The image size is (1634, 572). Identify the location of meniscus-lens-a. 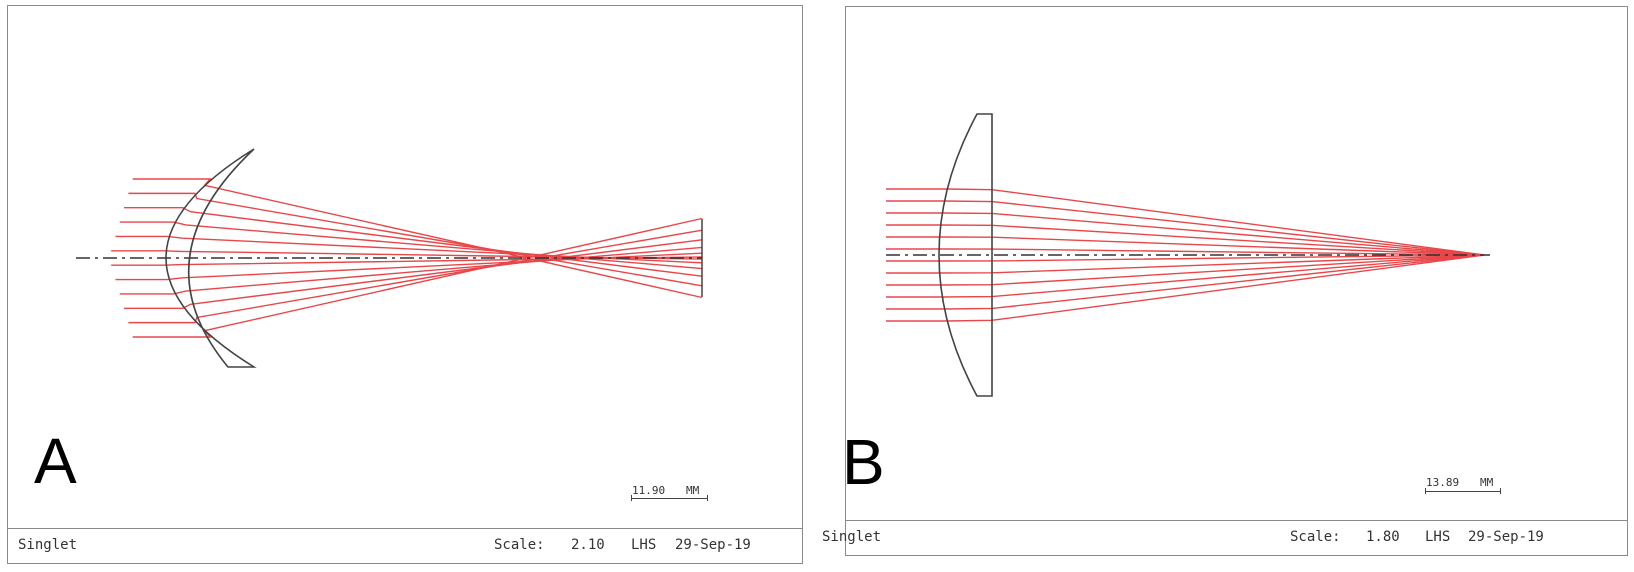
(211, 258).